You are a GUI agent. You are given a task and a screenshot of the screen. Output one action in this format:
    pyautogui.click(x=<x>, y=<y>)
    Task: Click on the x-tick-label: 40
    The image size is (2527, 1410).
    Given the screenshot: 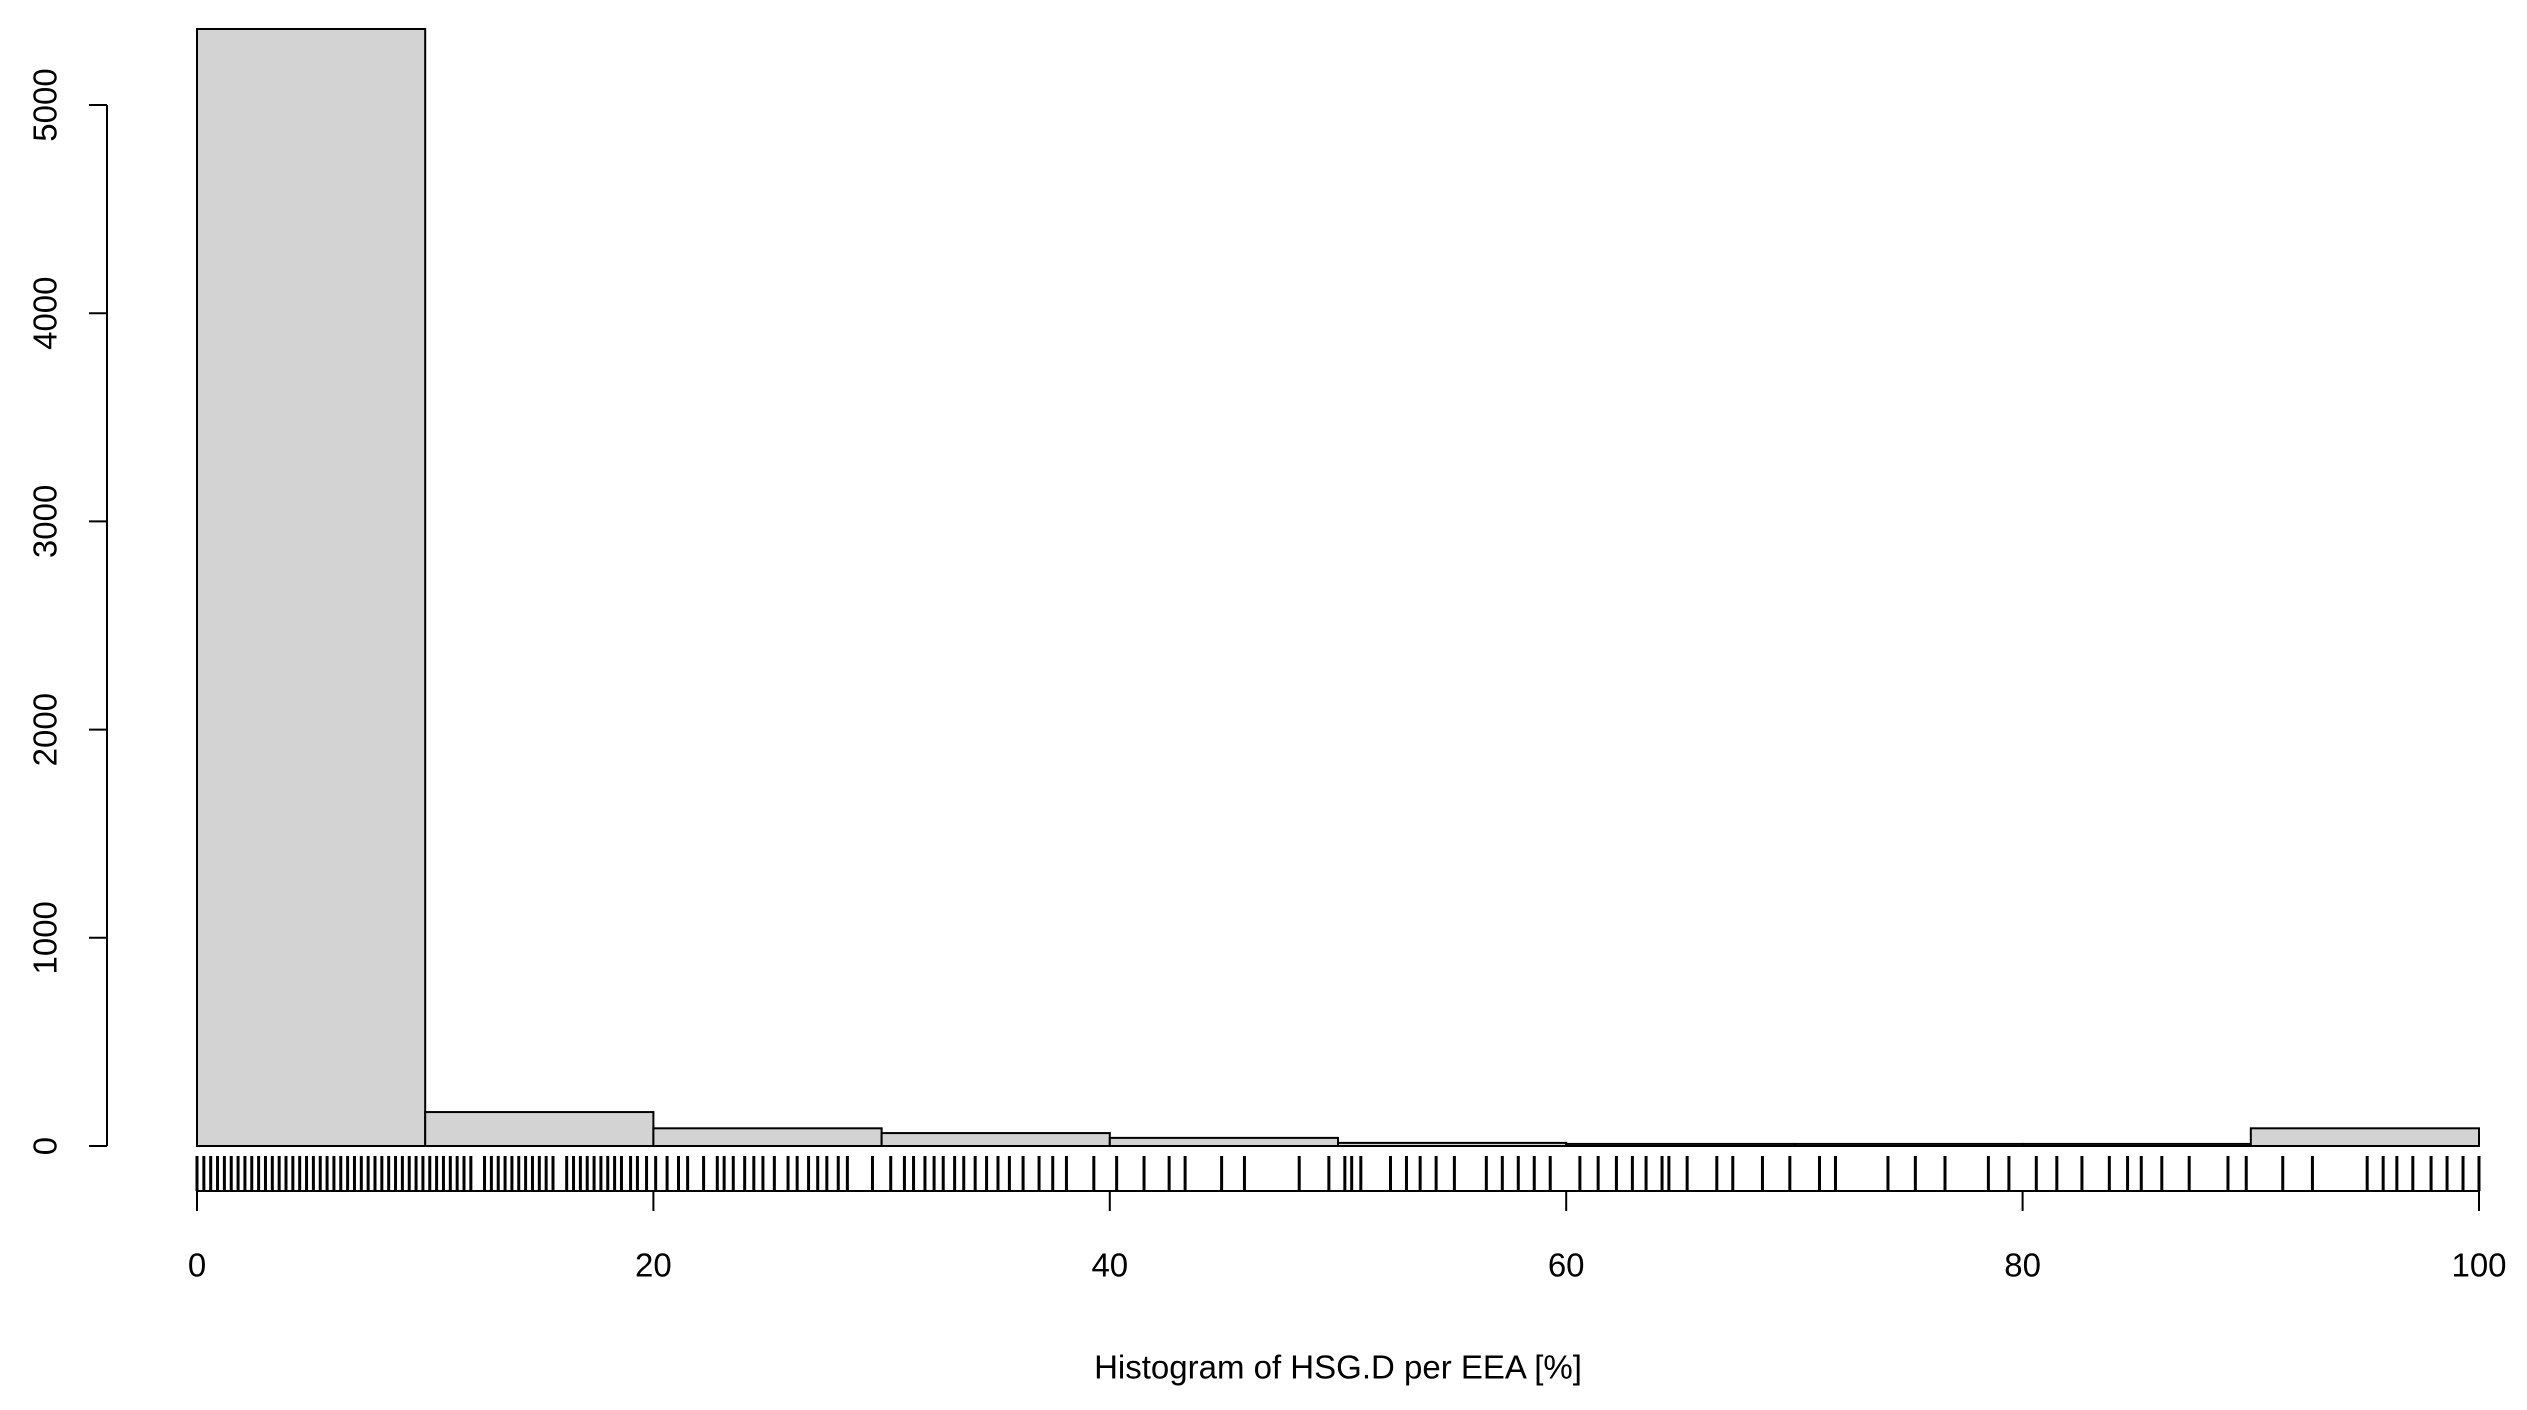 What is the action you would take?
    pyautogui.click(x=1109, y=1265)
    